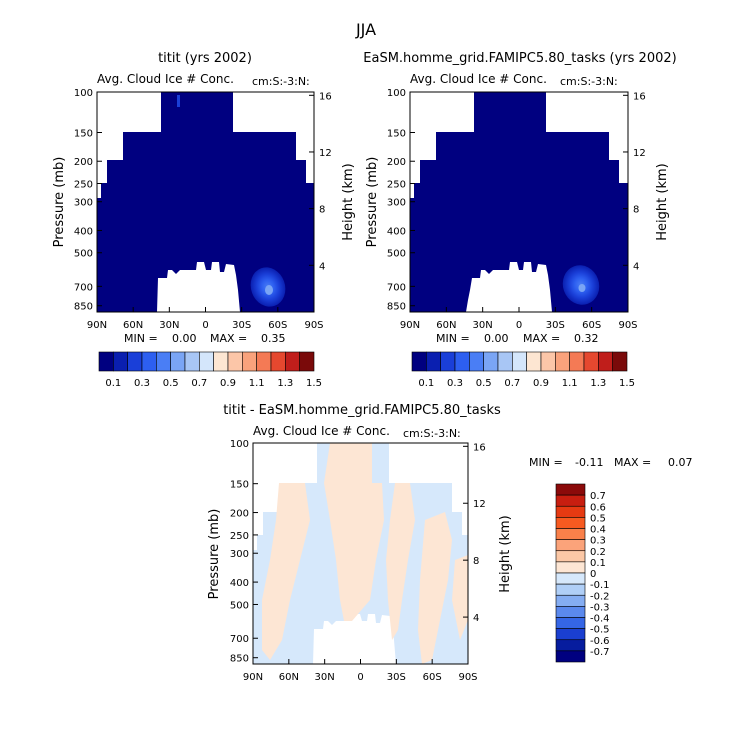 The width and height of the screenshot is (733, 756). Describe the element at coordinates (354, 532) in the screenshot. I see `positive-patch-upper-tropics` at that location.